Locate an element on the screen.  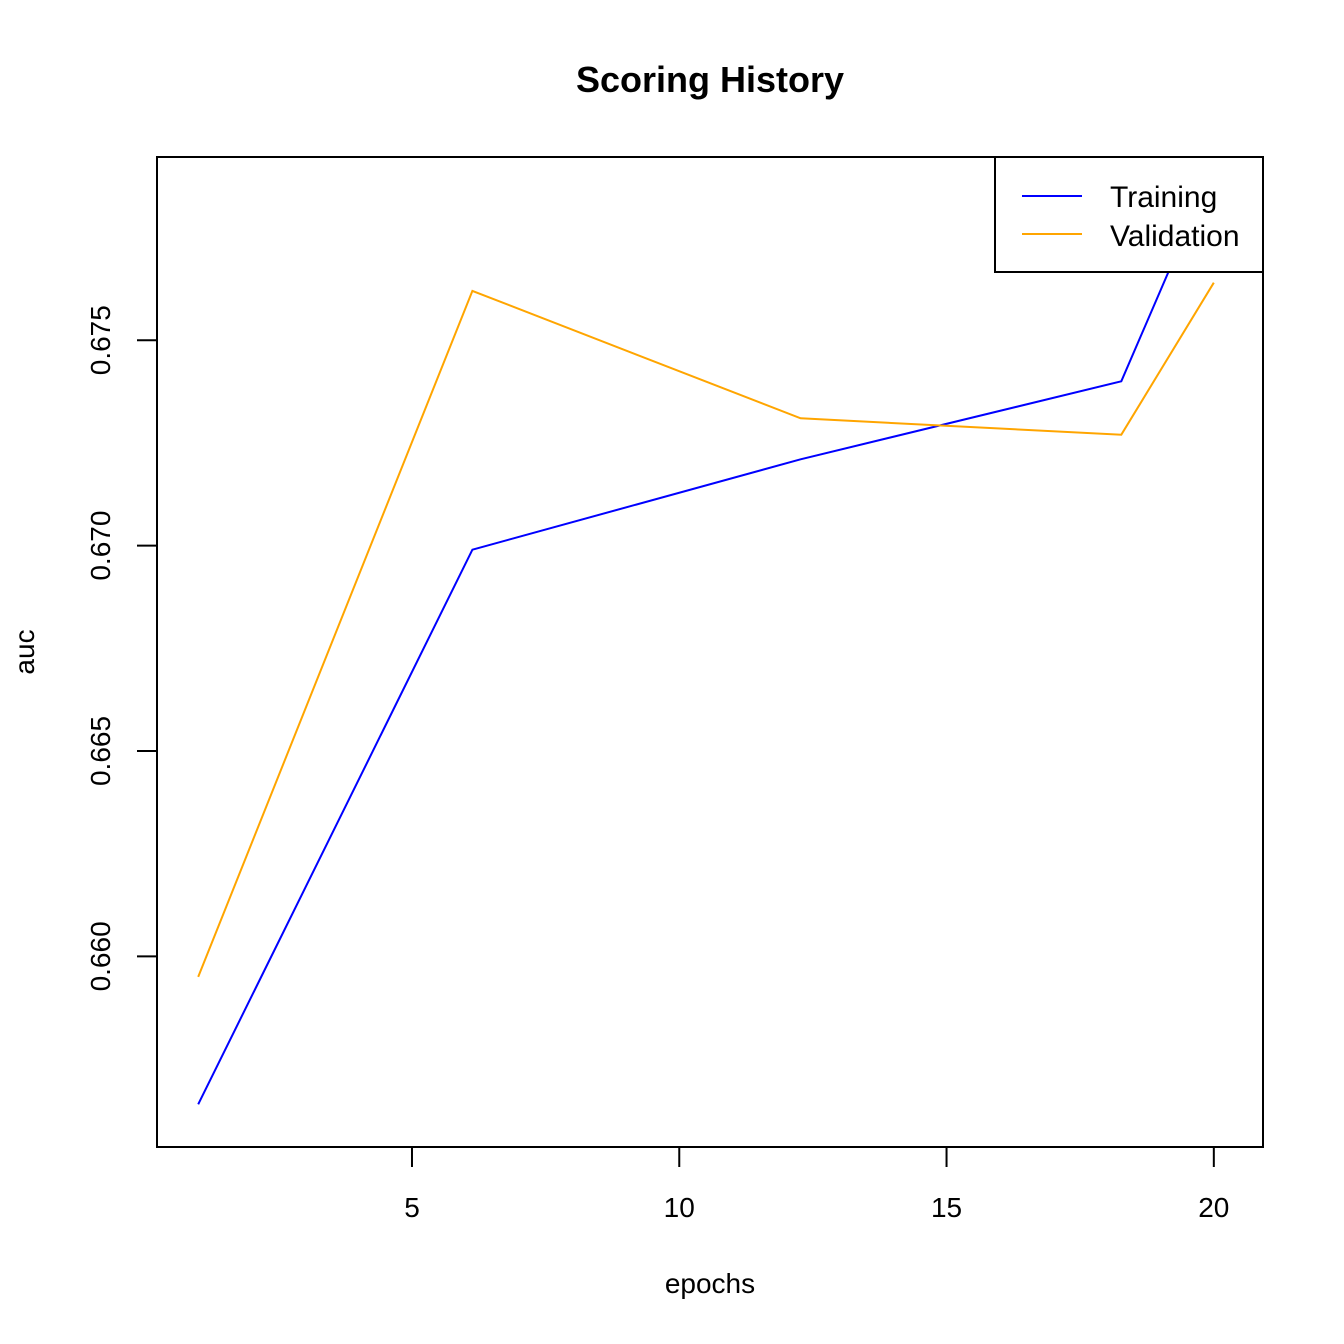
chart-title: Scoring History is located at coordinates (710, 79).